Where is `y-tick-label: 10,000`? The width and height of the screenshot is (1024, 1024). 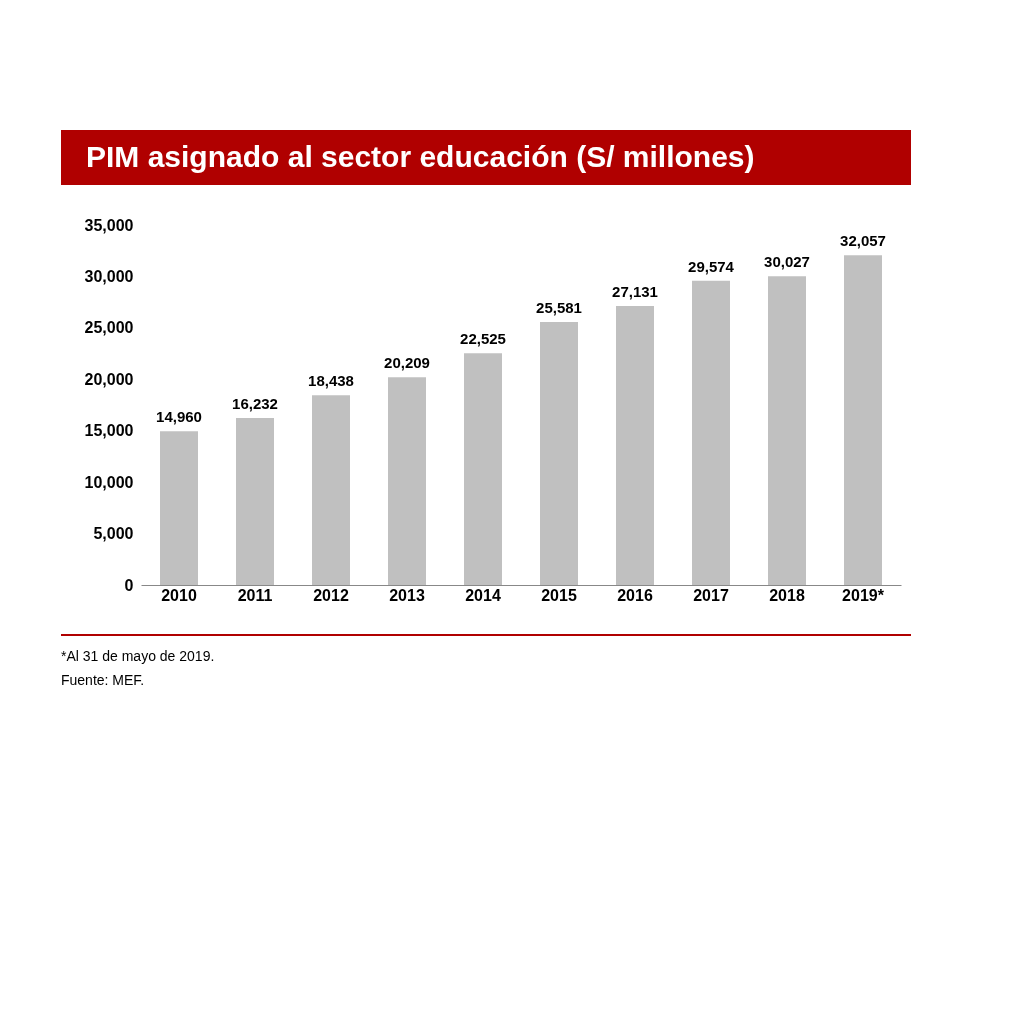 y-tick-label: 10,000 is located at coordinates (109, 482).